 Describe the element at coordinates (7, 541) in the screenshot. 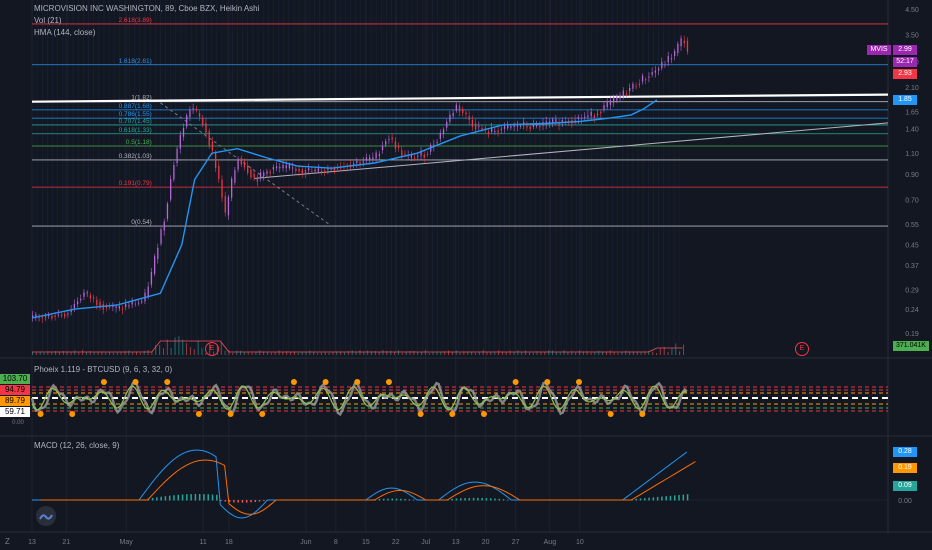

I see `zoom-button: Z` at that location.